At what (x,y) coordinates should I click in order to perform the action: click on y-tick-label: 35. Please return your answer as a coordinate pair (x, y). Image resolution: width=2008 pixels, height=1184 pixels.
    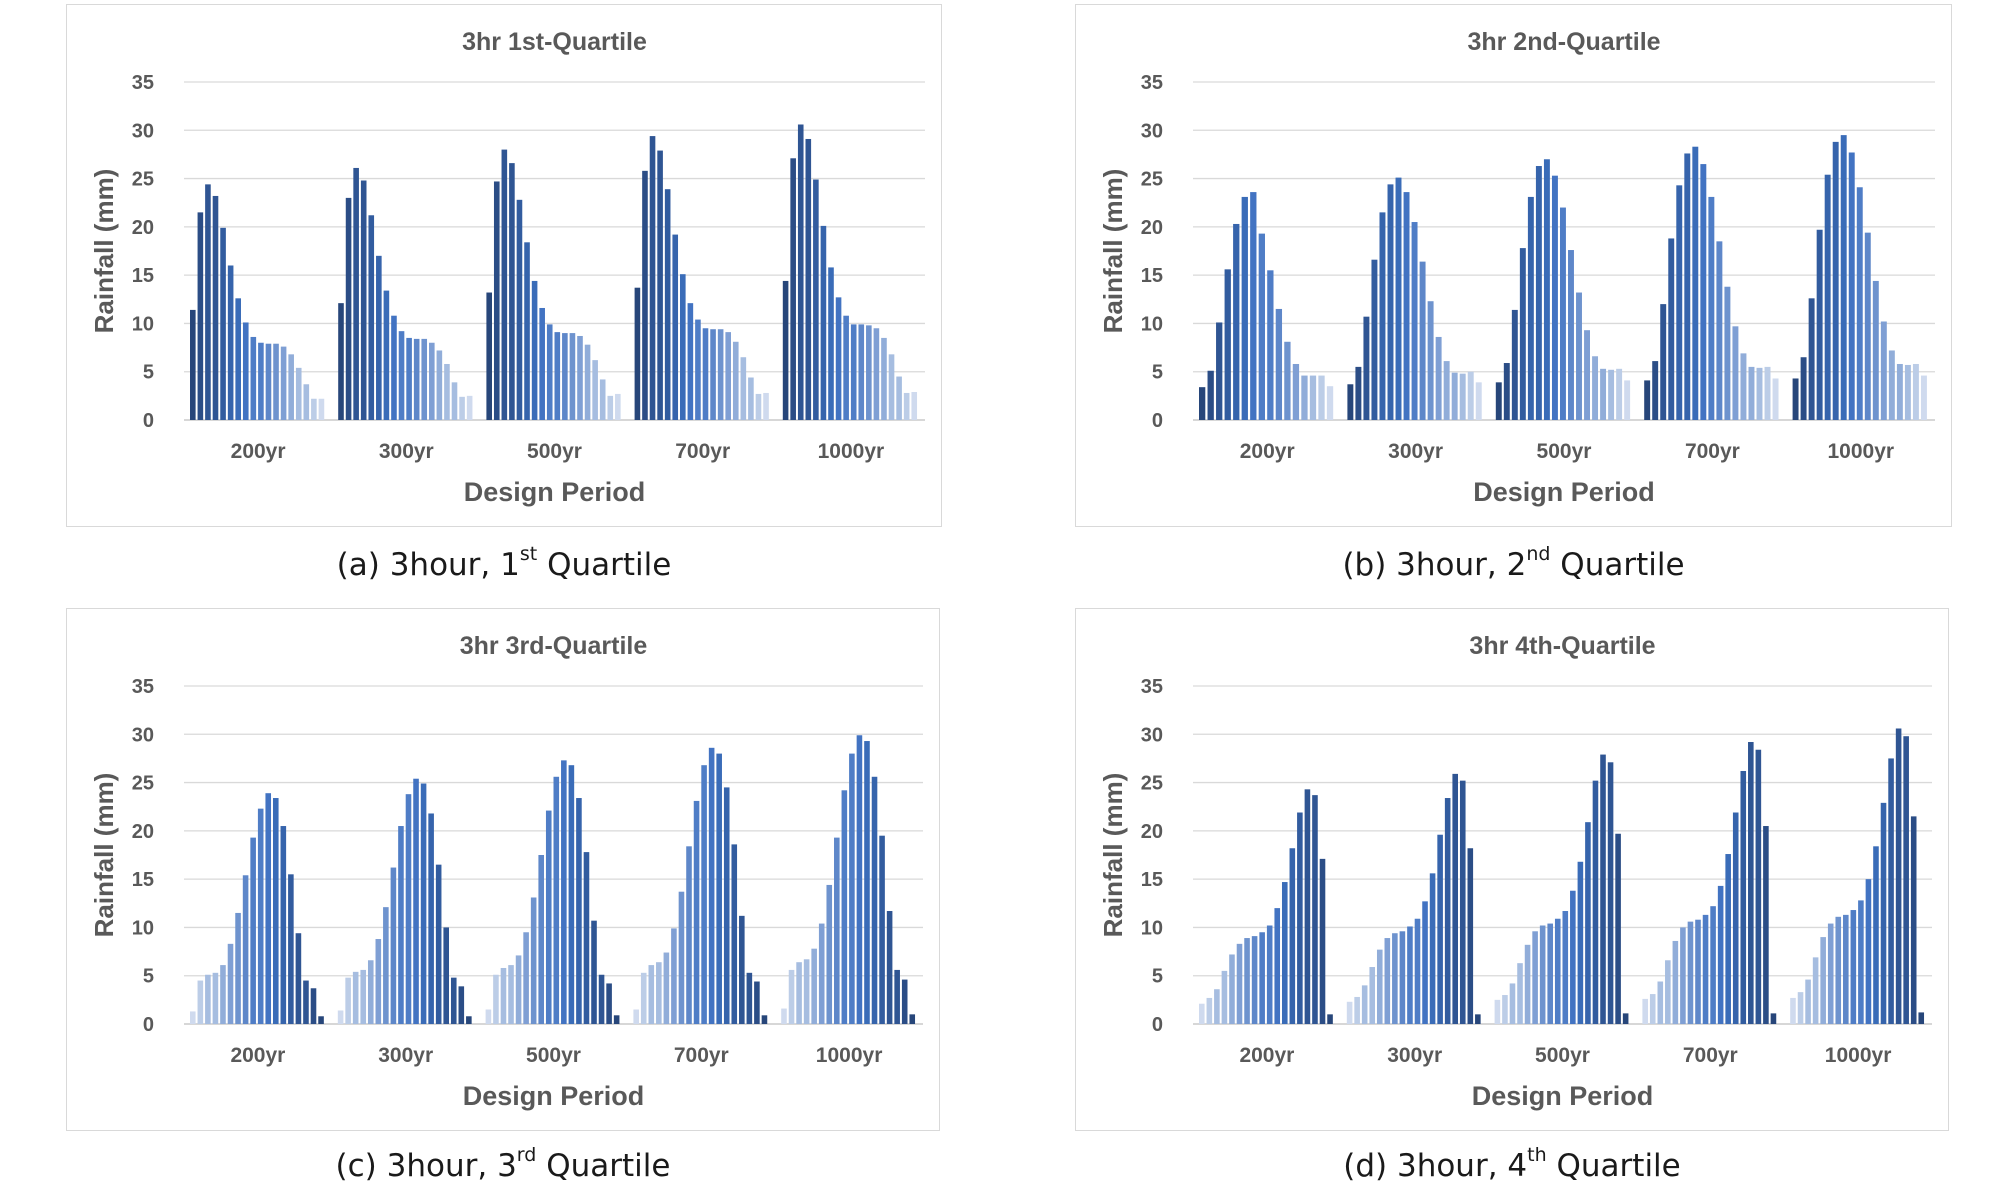
    Looking at the image, I should click on (143, 83).